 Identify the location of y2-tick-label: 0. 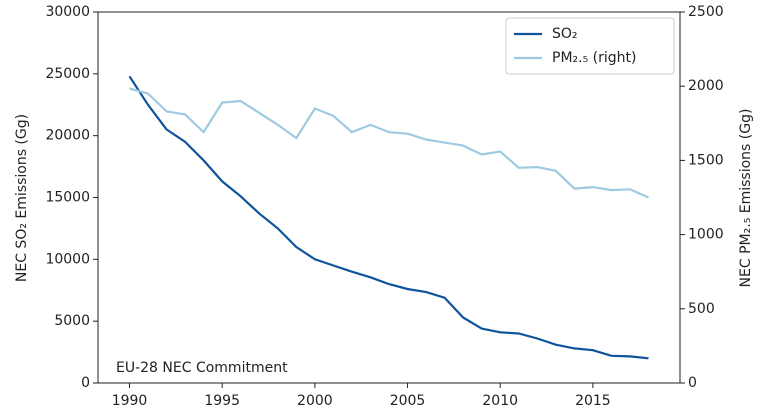
(692, 383).